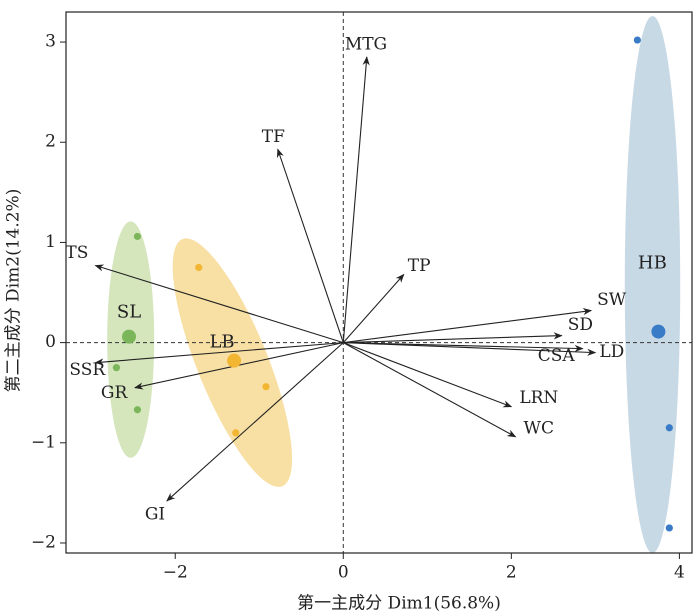 This screenshot has height=615, width=700. Describe the element at coordinates (219, 354) in the screenshot. I see `loading-arrow-ssr` at that location.